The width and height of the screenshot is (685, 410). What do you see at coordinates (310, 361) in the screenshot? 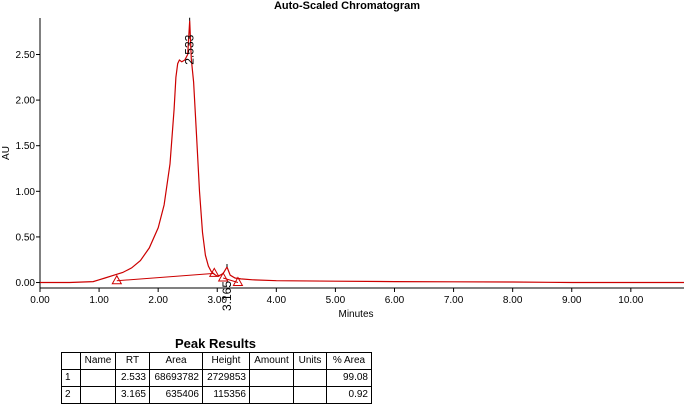
I see `header-units: Units` at bounding box center [310, 361].